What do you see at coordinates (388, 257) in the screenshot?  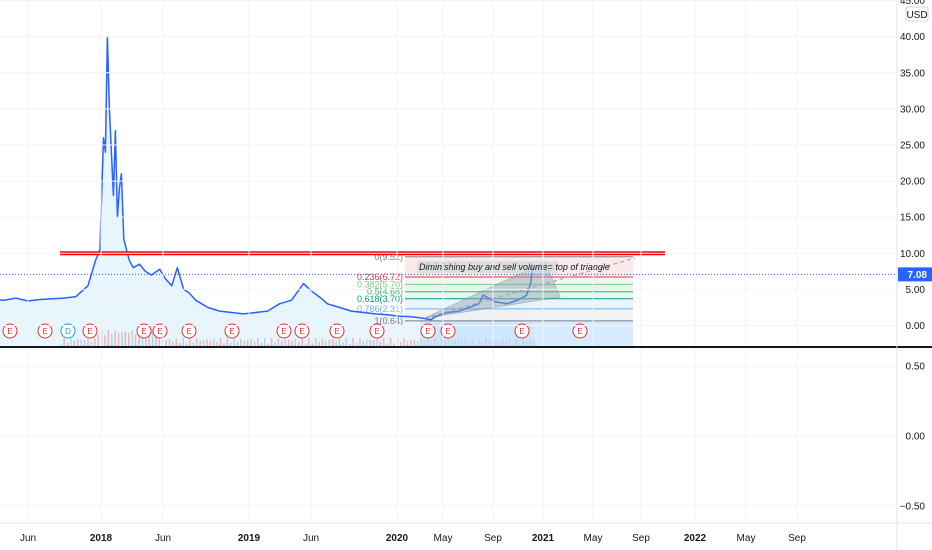 I see `fib-level-label: 0(9.52)` at bounding box center [388, 257].